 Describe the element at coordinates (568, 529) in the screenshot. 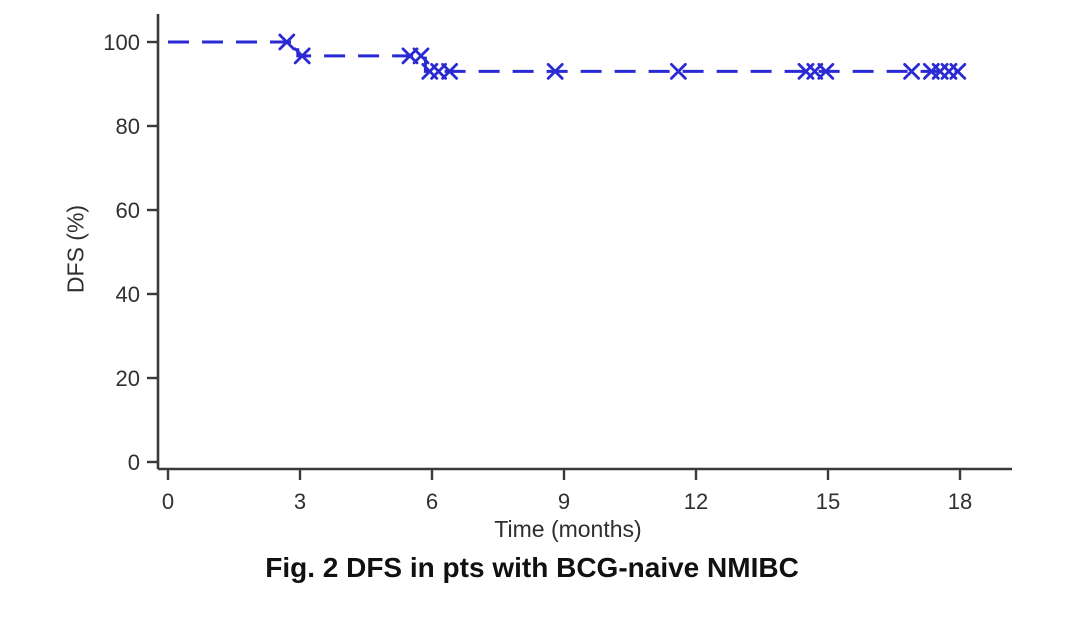

I see `x-axis-title: Time (months)` at that location.